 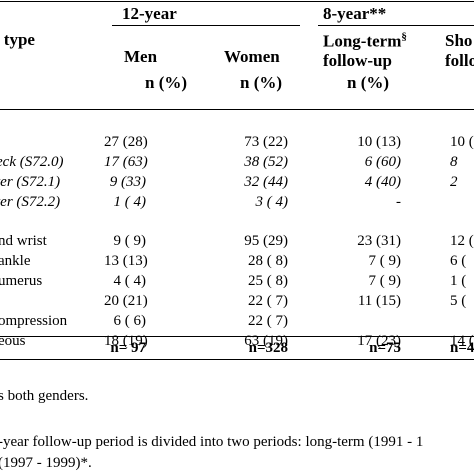 I want to click on cell-men: 9 (33), so click(x=127, y=182).